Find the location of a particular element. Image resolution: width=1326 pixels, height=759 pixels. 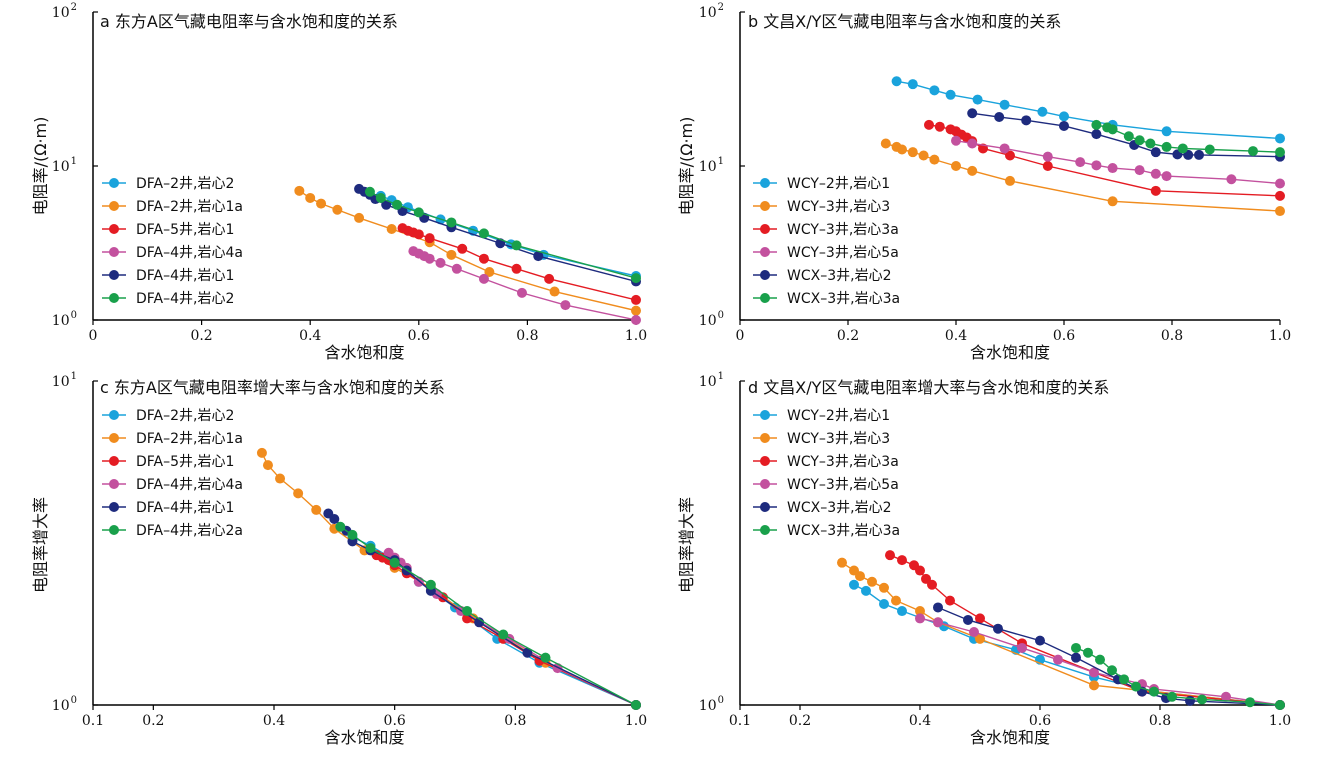

legend-label: WCY–3井,岩心3 is located at coordinates (838, 439).